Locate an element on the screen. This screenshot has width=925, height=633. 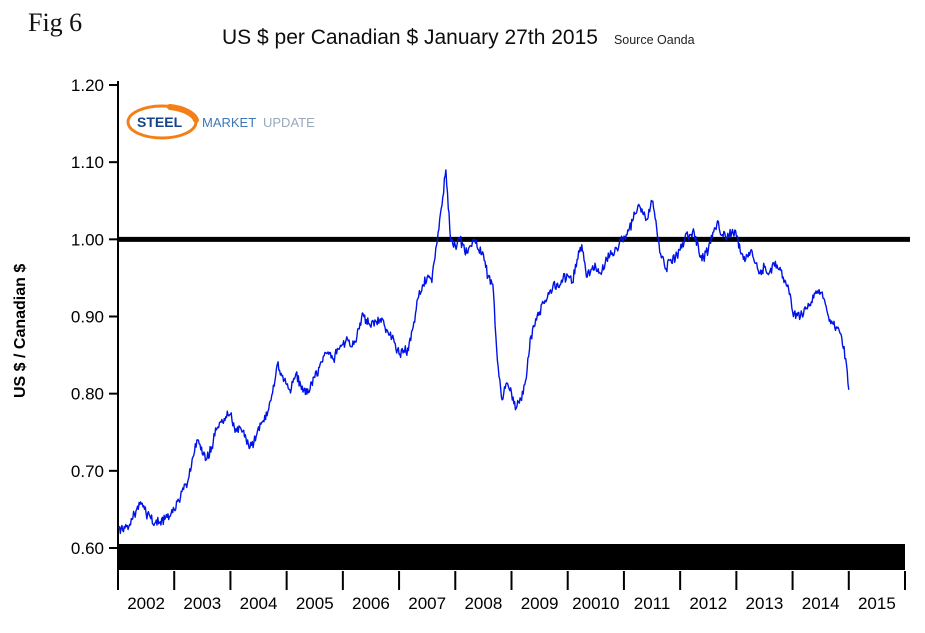
logo-steel-text: STEEL is located at coordinates (160, 122).